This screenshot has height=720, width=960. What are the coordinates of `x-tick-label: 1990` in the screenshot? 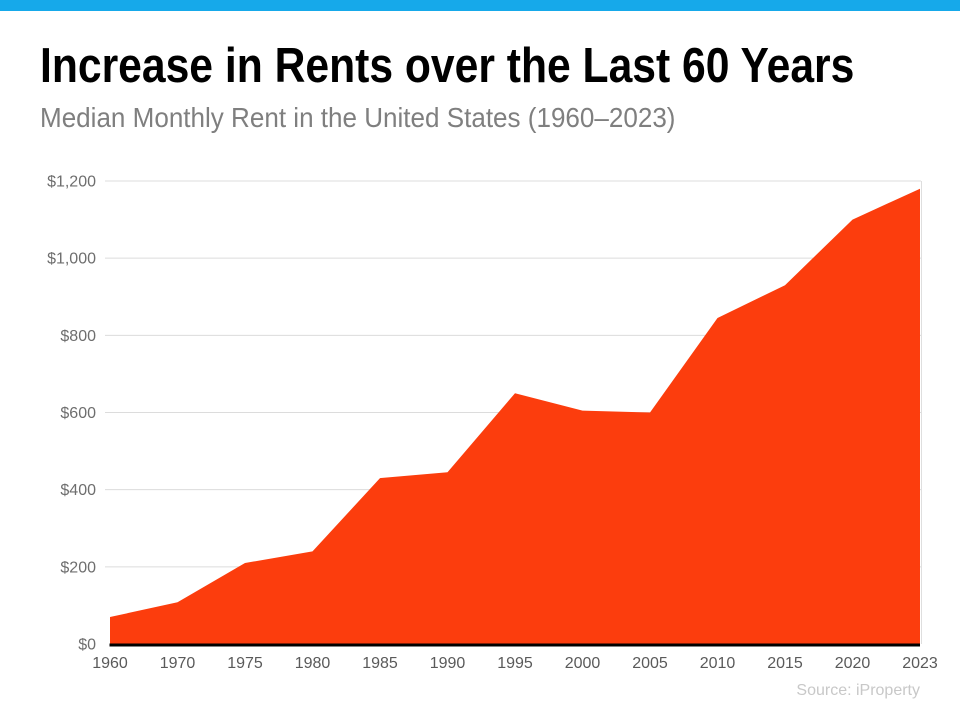 It's located at (448, 663).